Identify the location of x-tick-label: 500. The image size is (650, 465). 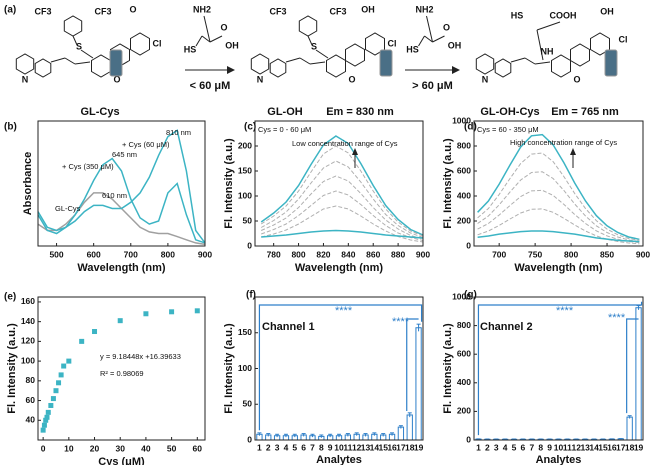
(56, 254).